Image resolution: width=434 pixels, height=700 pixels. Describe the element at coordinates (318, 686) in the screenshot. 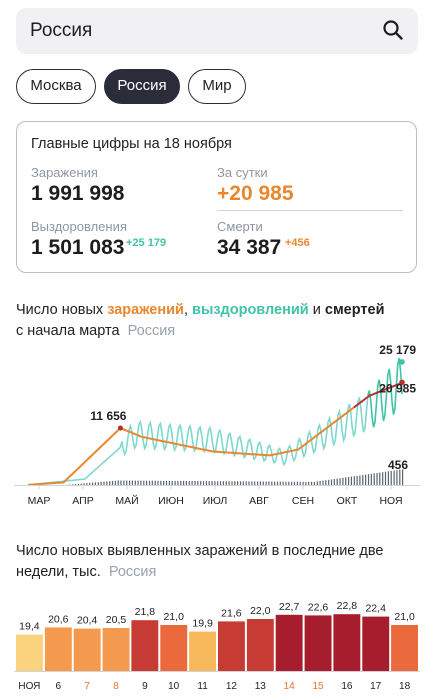

I see `weekly-x-label: 15` at that location.